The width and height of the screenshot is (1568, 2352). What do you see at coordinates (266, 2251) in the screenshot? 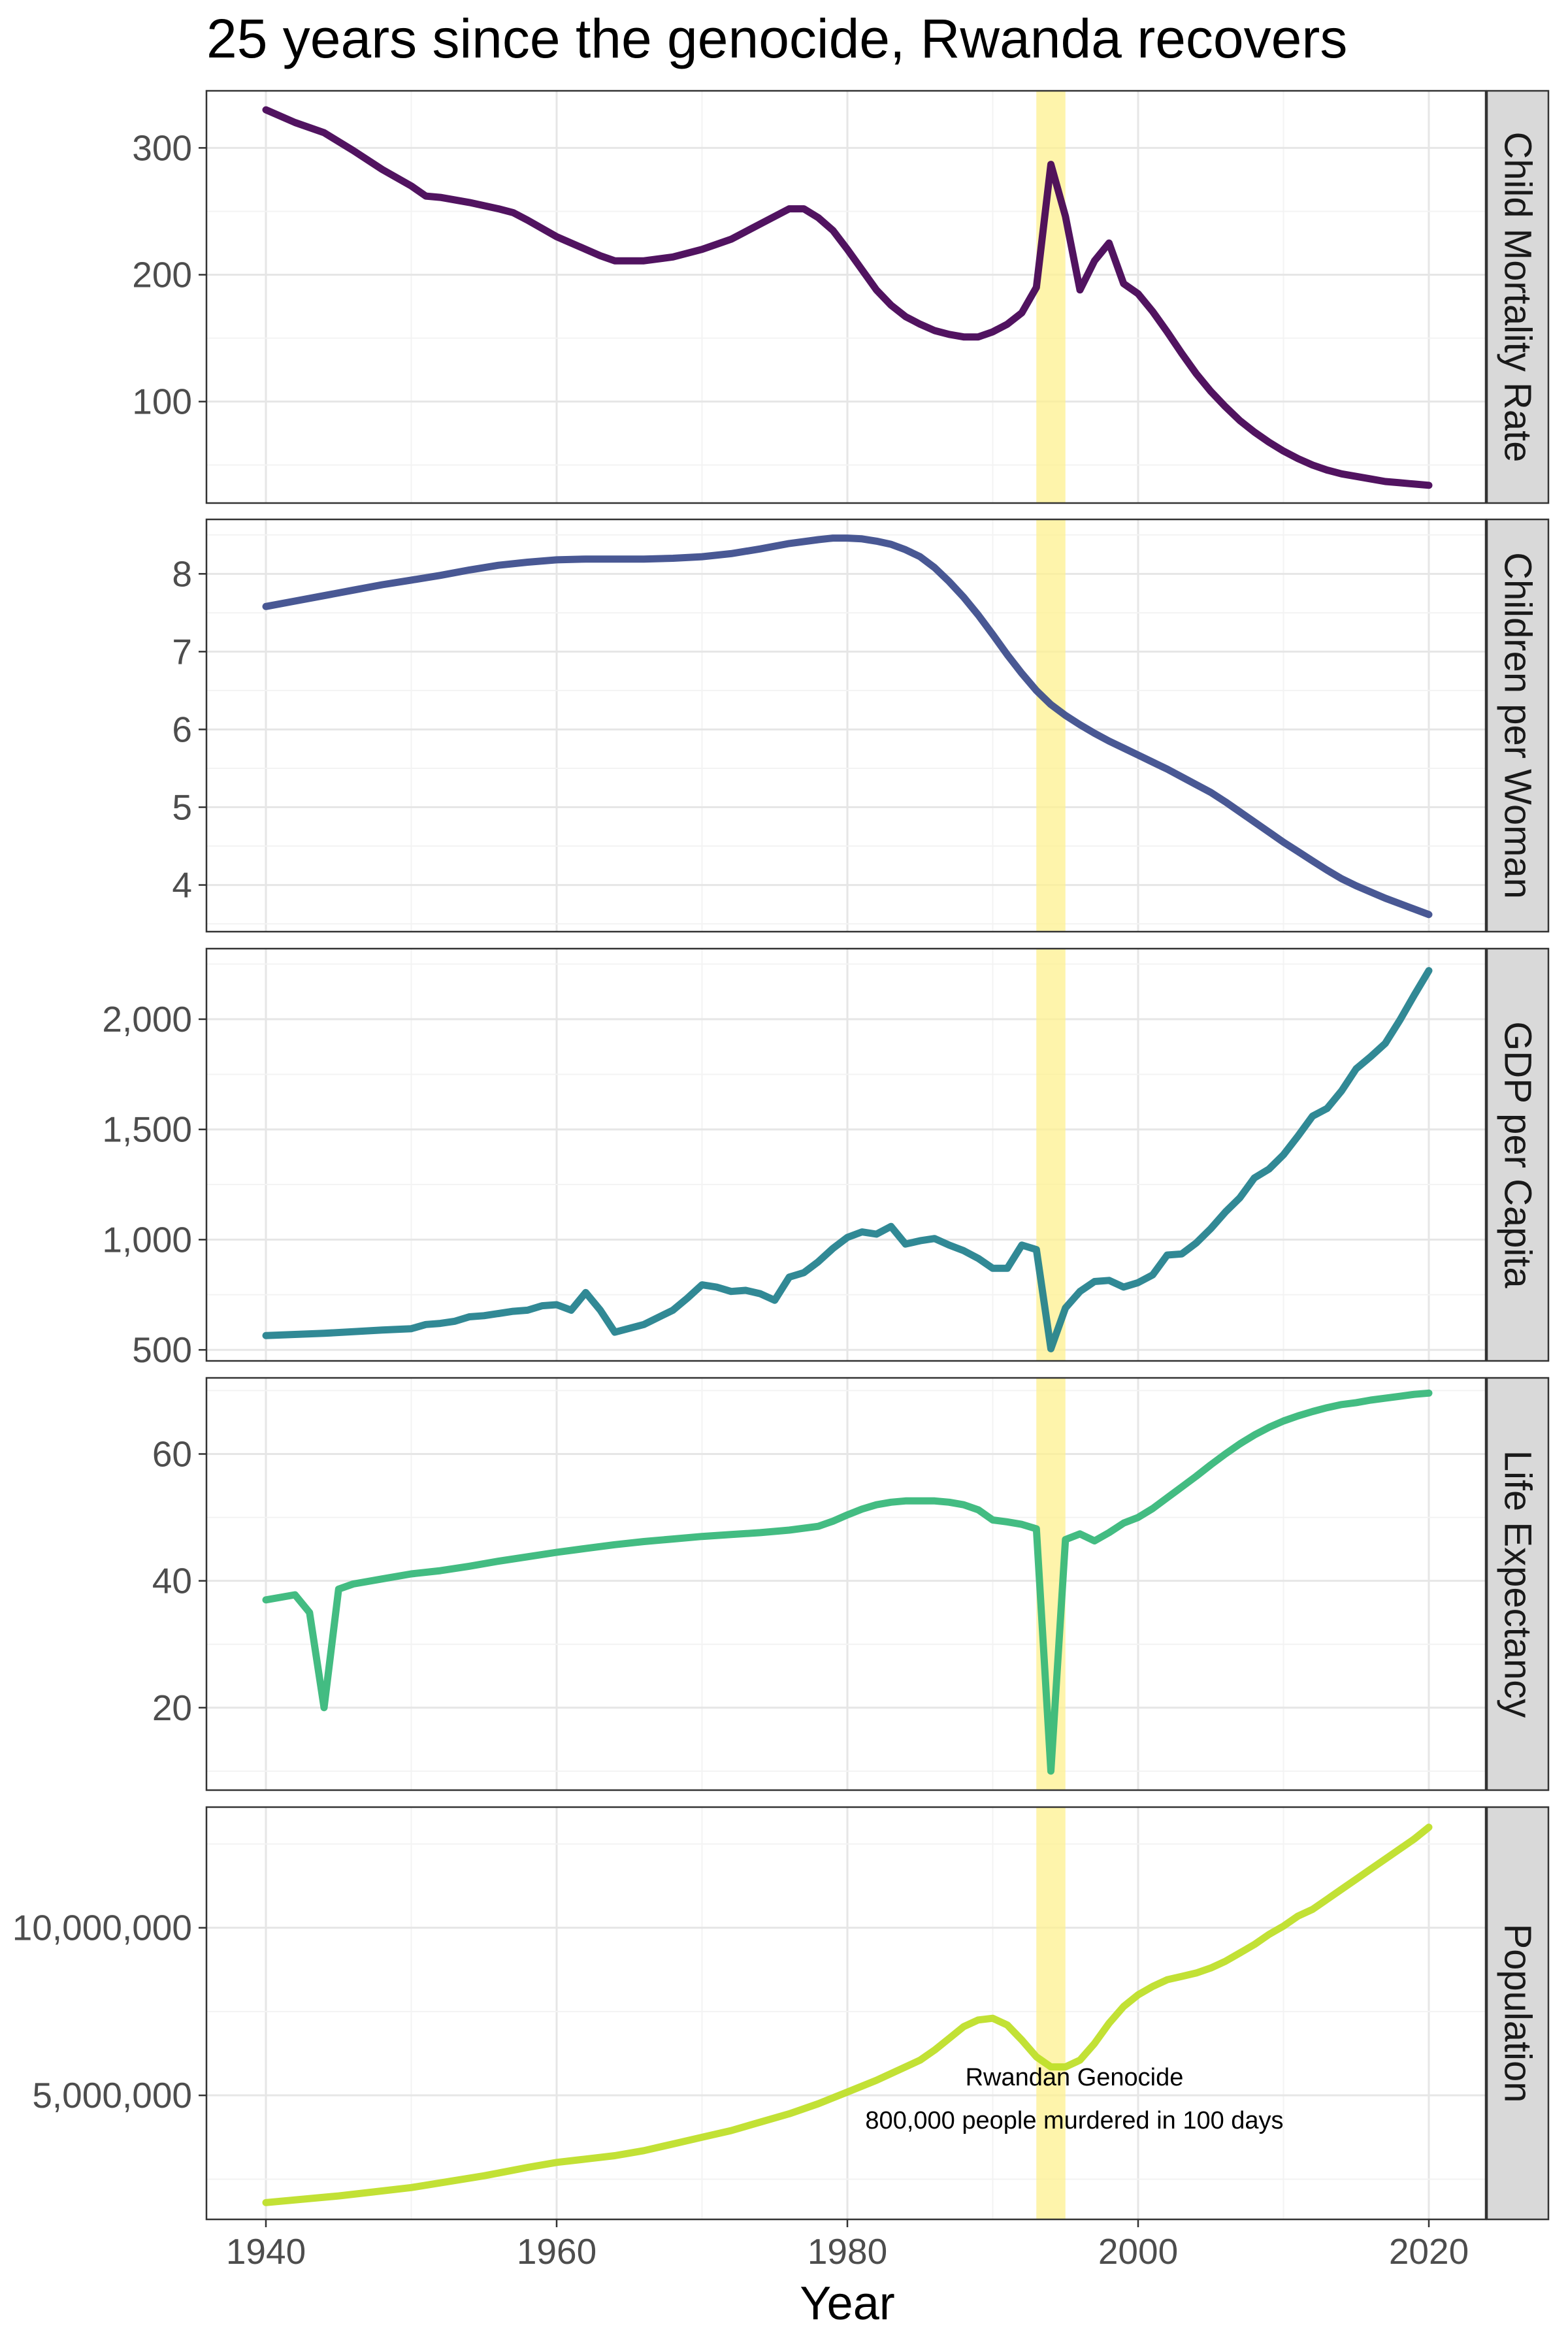
I see `x-tick-label: 1940` at bounding box center [266, 2251].